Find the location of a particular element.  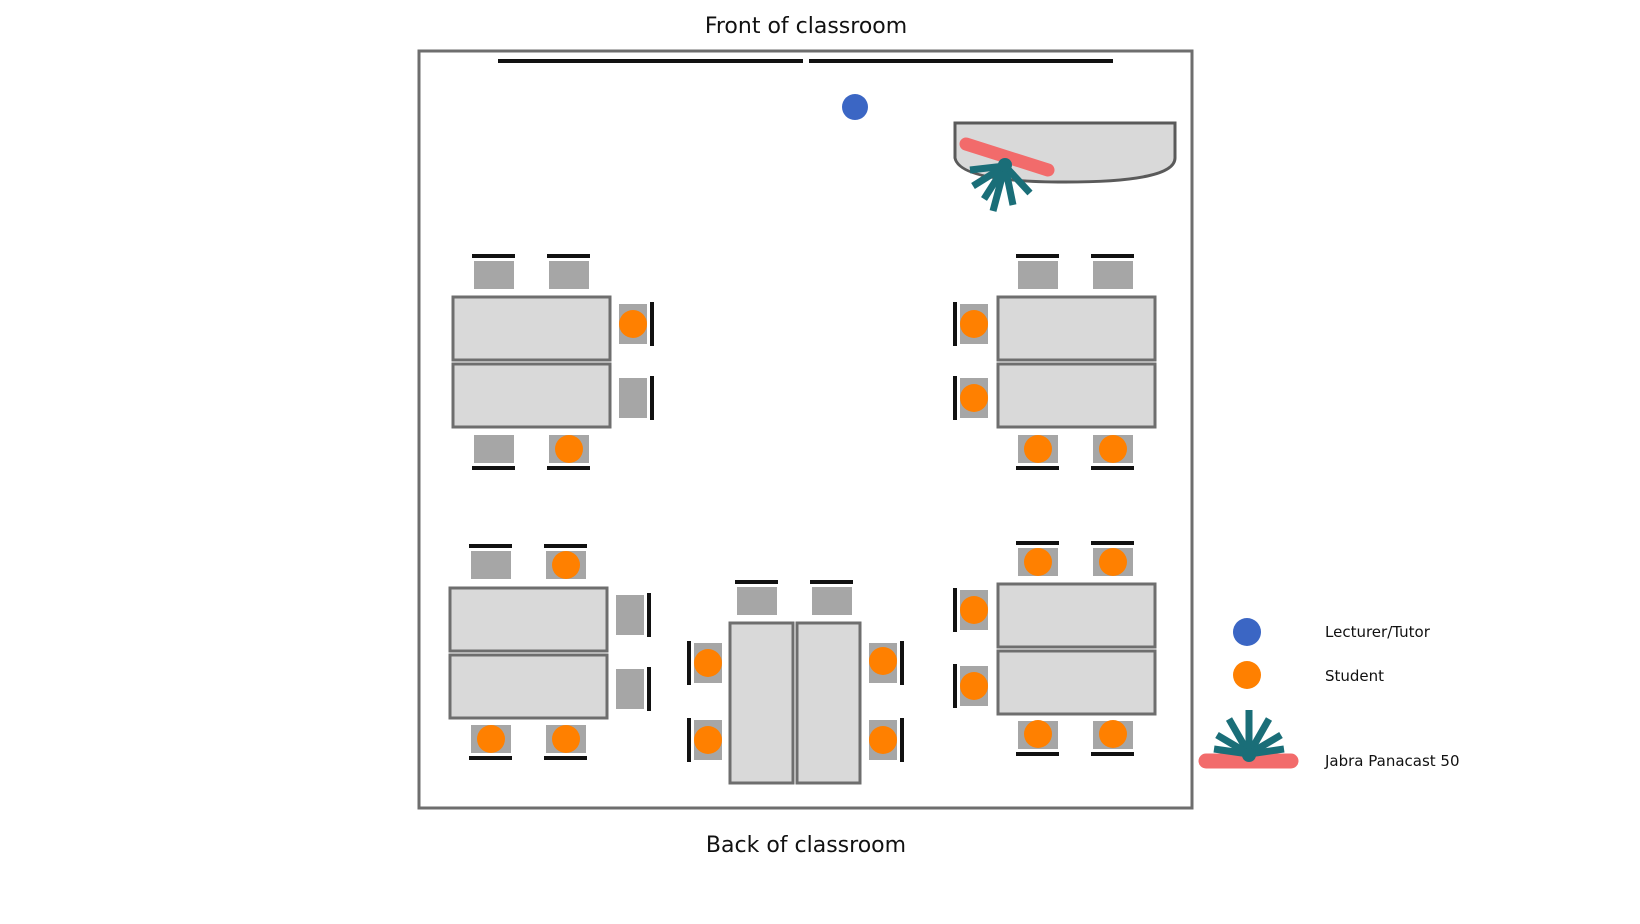

table-group-bottom-left is located at coordinates (549, 652).